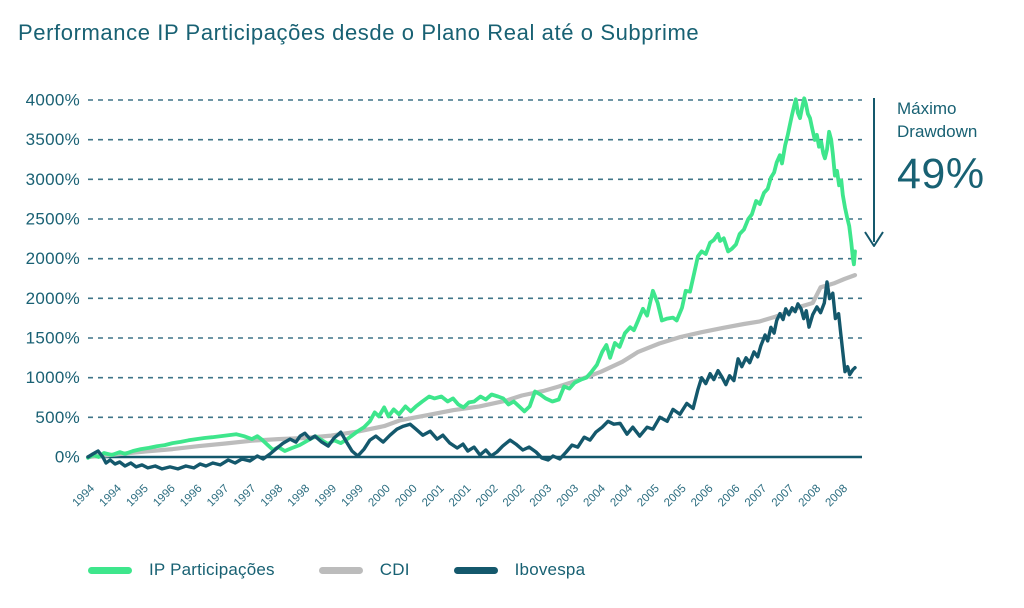 This screenshot has height=608, width=1024. What do you see at coordinates (53, 179) in the screenshot?
I see `y-axis-label: 3000%` at bounding box center [53, 179].